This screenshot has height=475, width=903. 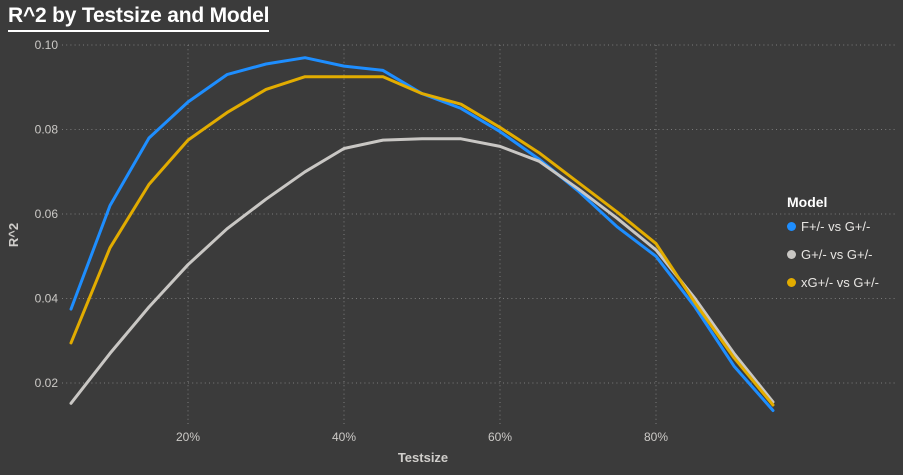 What do you see at coordinates (344, 437) in the screenshot?
I see `x-tick-label: 40%` at bounding box center [344, 437].